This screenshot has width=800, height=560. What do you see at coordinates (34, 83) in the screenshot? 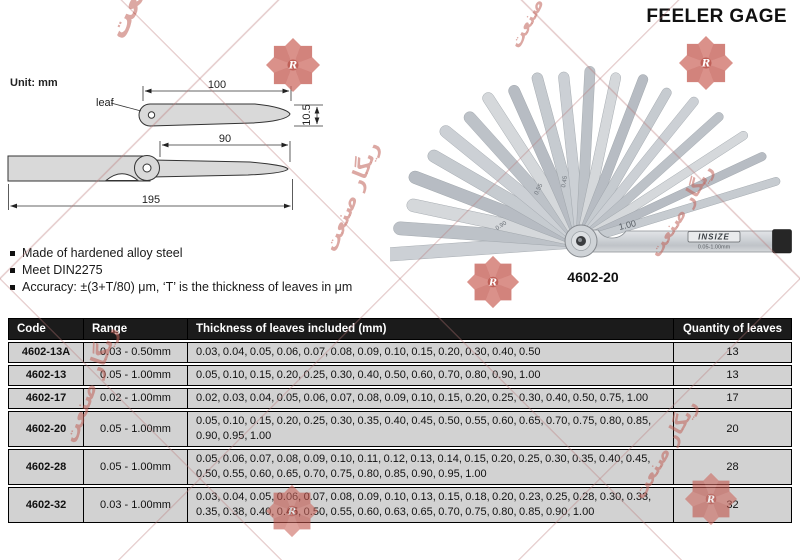
I see `unit-label: Unit: mm` at bounding box center [34, 83].